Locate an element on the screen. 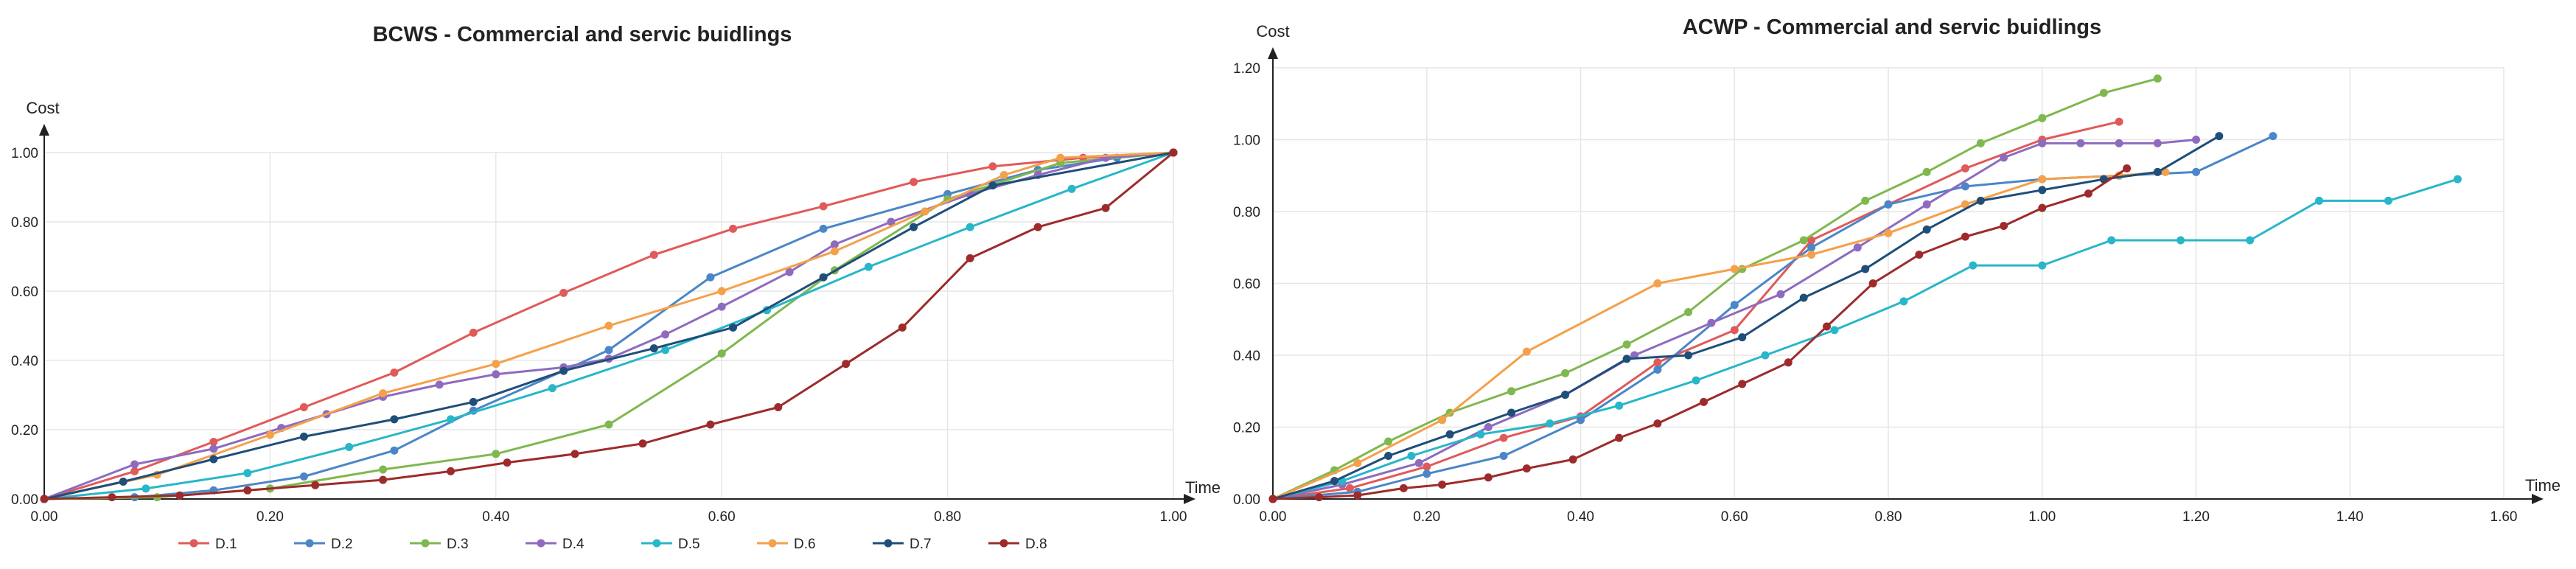 The width and height of the screenshot is (2576, 569). acwp-y-tick-label: 0.60 is located at coordinates (1246, 285).